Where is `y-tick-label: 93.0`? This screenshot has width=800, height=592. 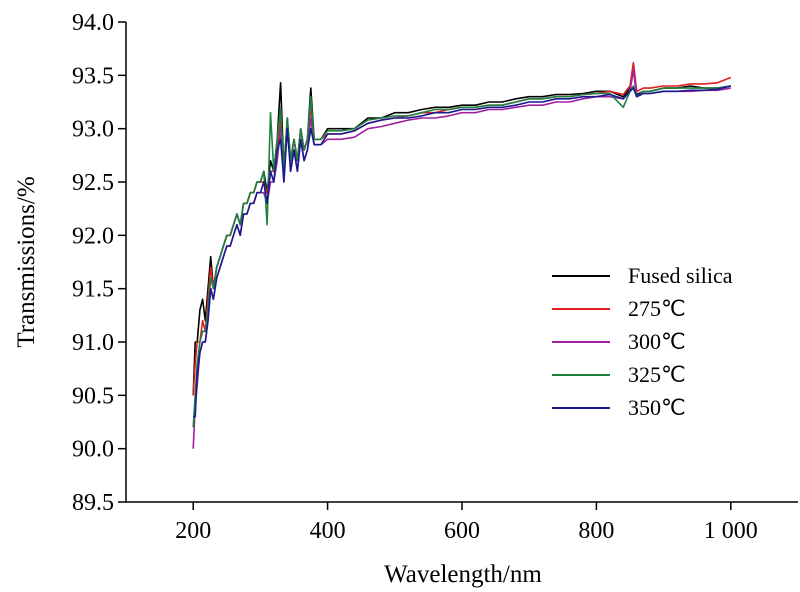
y-tick-label: 93.0 is located at coordinates (93, 130).